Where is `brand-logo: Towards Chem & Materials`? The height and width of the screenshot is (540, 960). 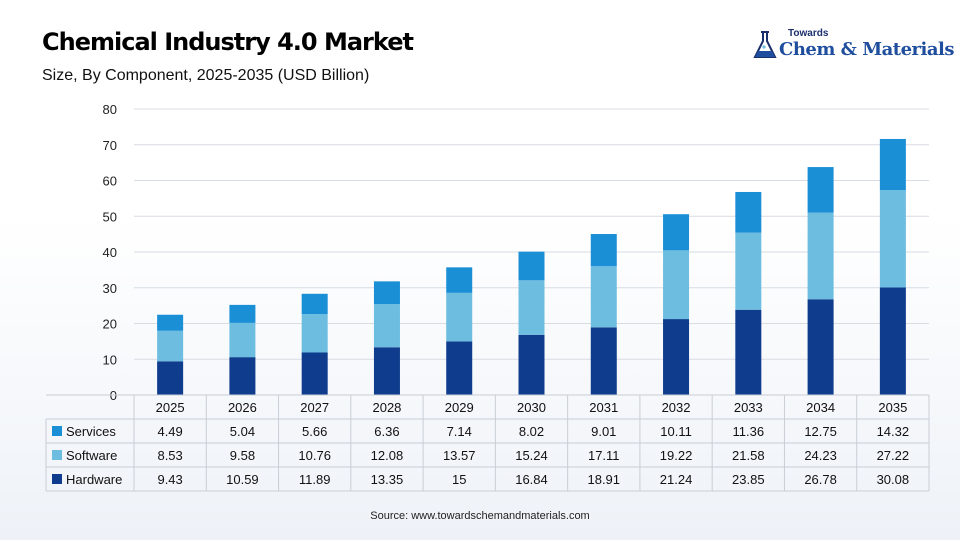 brand-logo: Towards Chem & Materials is located at coordinates (853, 45).